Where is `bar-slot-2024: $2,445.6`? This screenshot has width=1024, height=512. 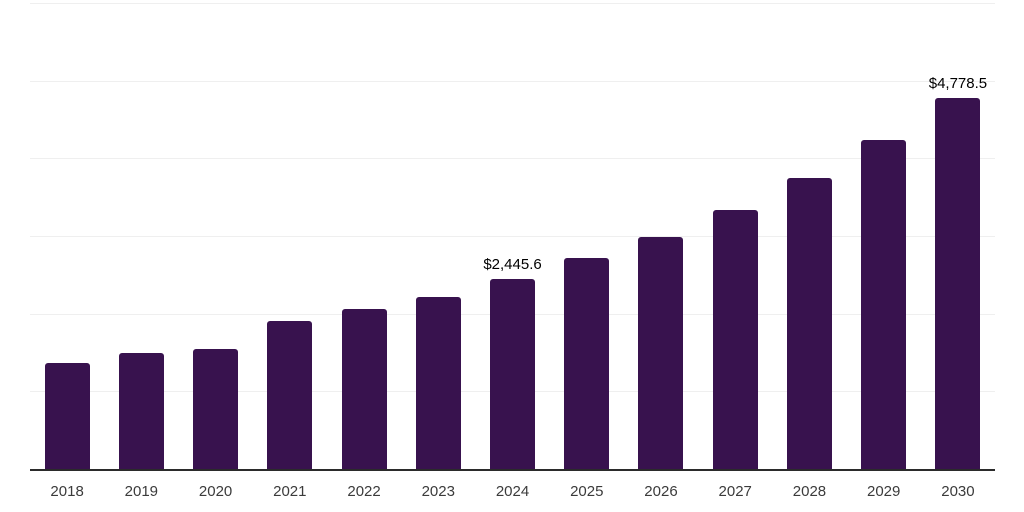 bar-slot-2024: $2,445.6 is located at coordinates (512, 236).